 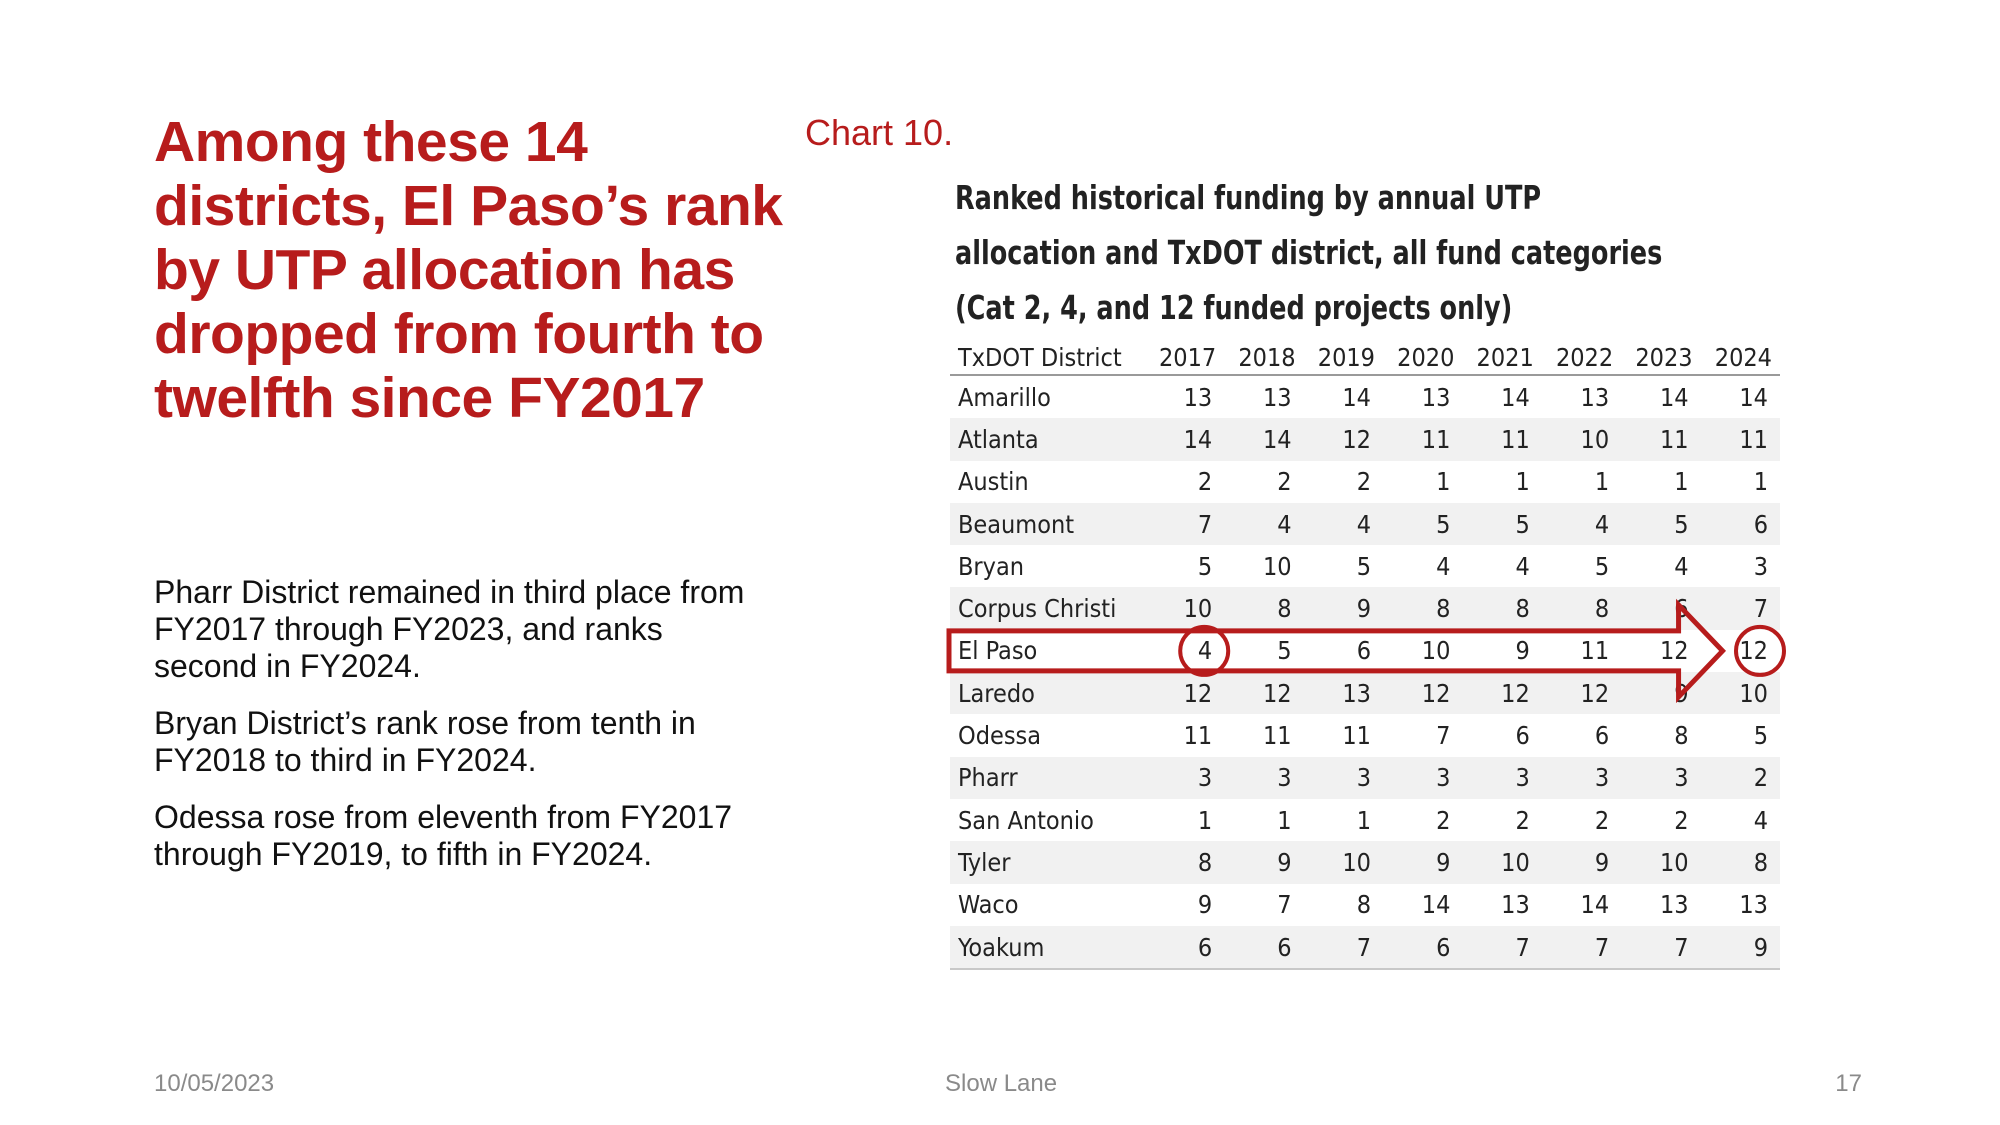 I want to click on footer-date: 10/05/2023, so click(x=214, y=1083).